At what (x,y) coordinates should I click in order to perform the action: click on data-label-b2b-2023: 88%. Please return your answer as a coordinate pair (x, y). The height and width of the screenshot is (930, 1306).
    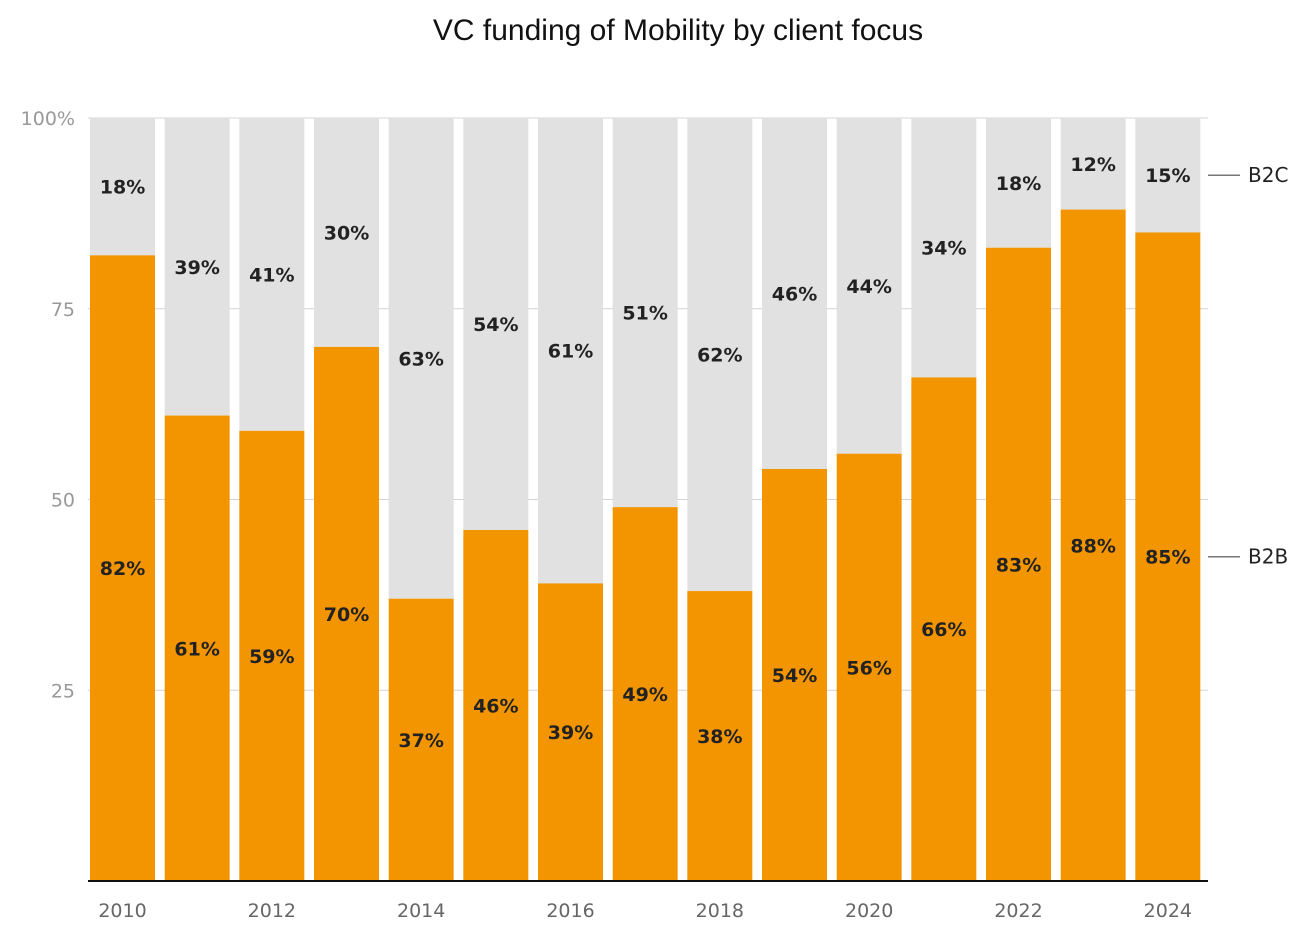
    Looking at the image, I should click on (1092, 546).